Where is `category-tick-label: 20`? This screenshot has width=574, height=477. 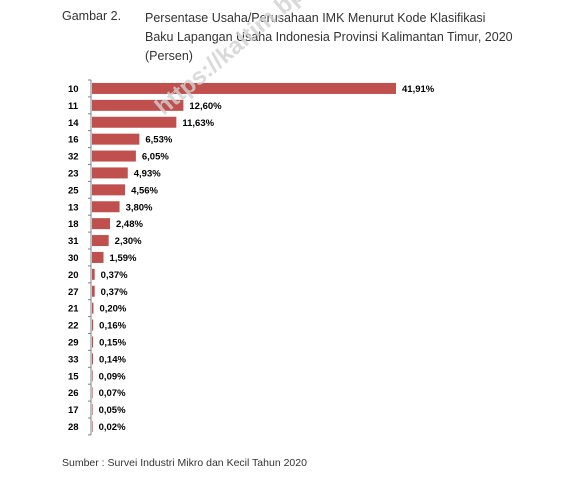 category-tick-label: 20 is located at coordinates (73, 275).